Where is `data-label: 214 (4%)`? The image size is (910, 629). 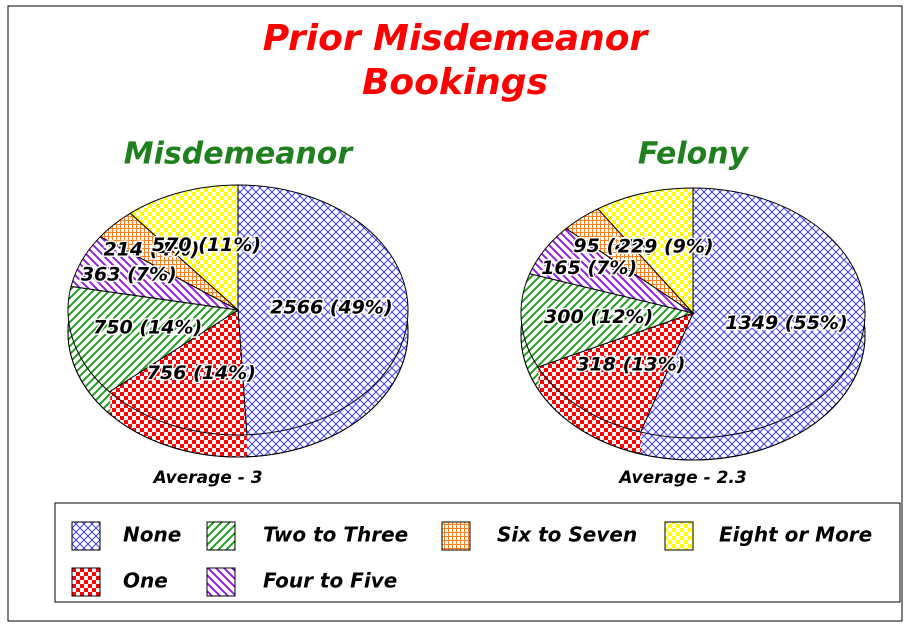
data-label: 214 (4%) is located at coordinates (151, 249).